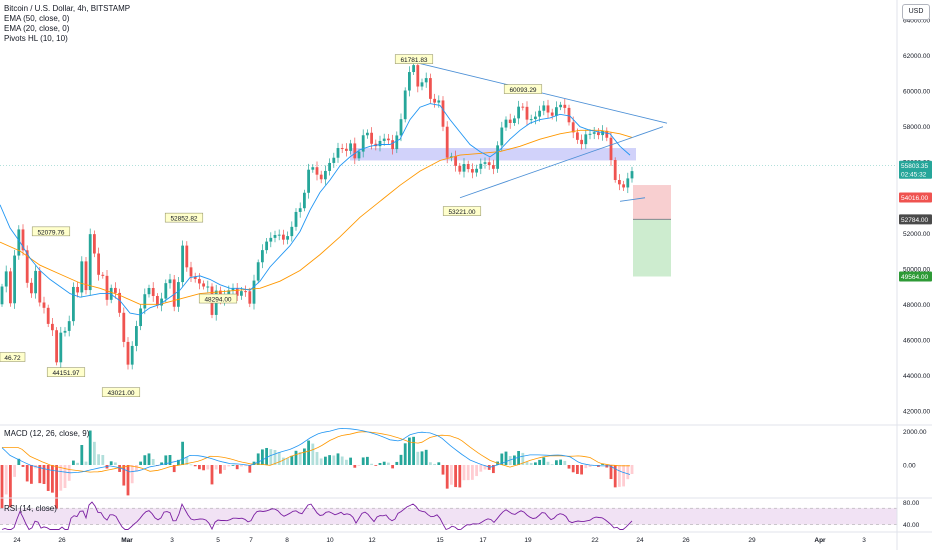  What do you see at coordinates (218, 540) in the screenshot?
I see `time-tick-label: 5` at bounding box center [218, 540].